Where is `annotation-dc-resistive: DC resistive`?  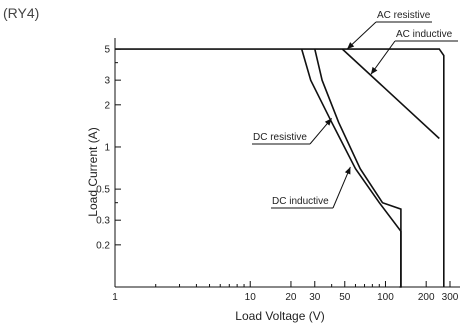
annotation-dc-resistive: DC resistive is located at coordinates (280, 137).